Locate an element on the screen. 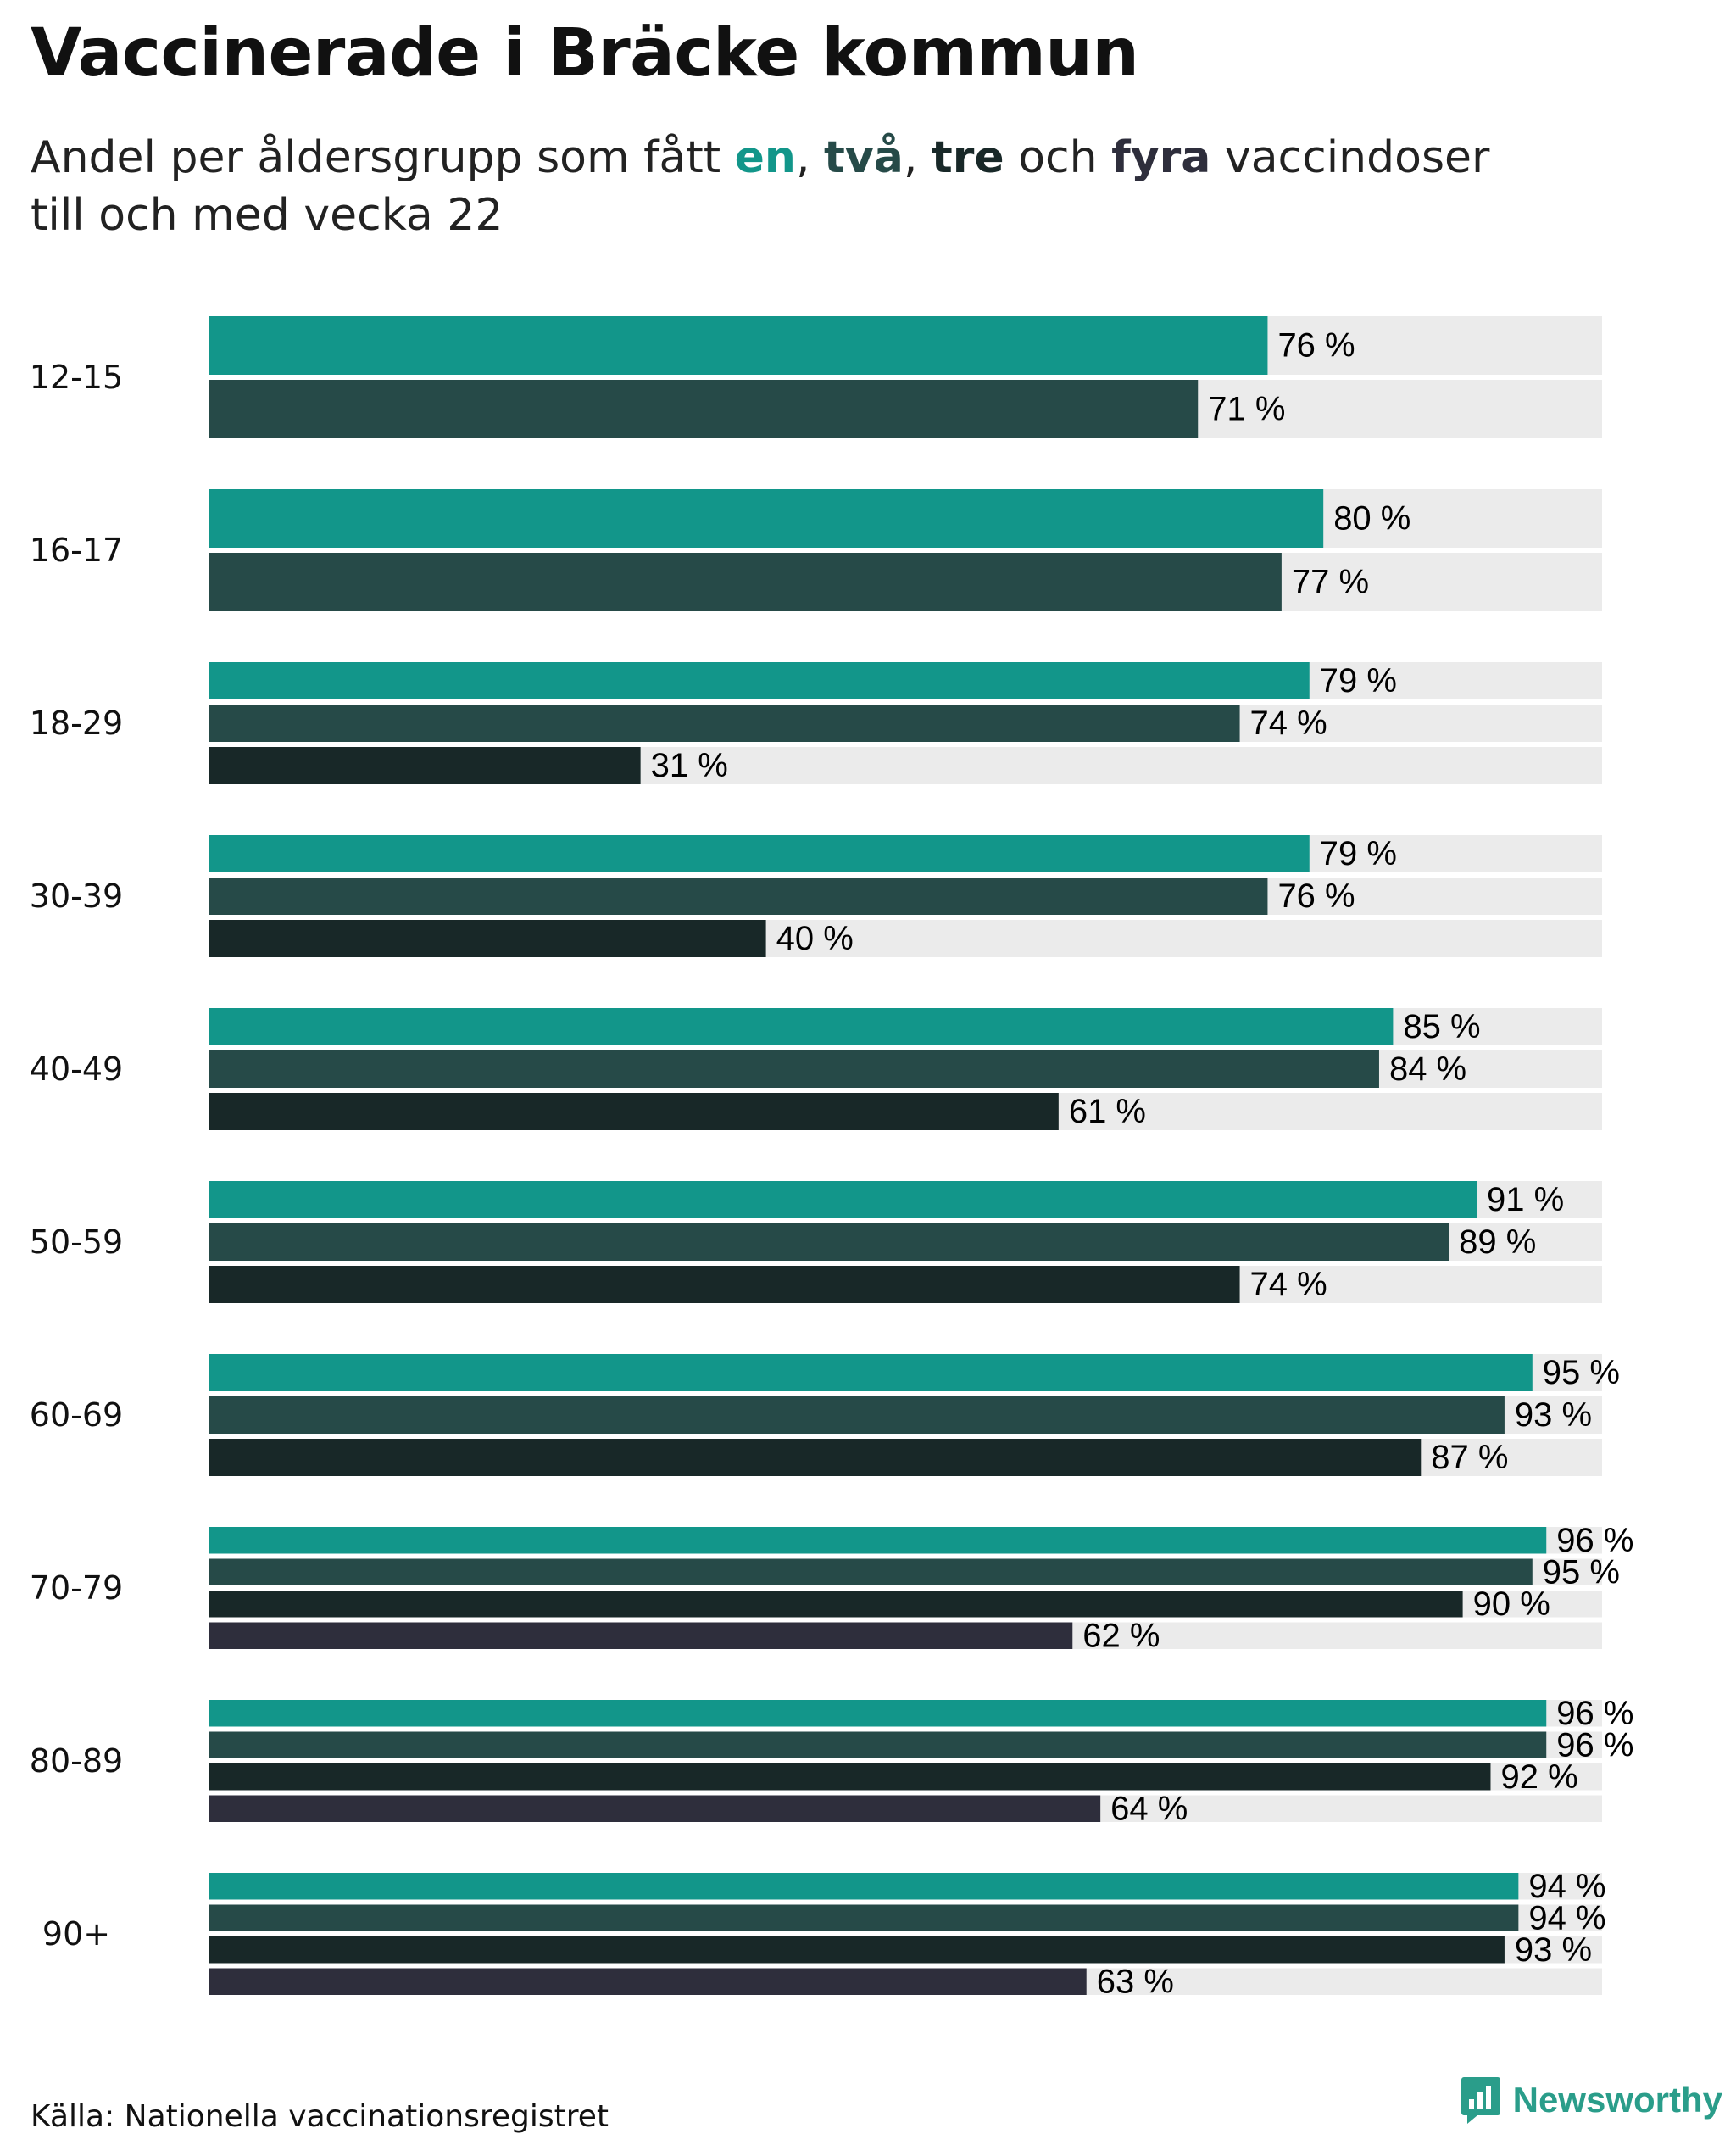  value-label: 80 % is located at coordinates (1371, 519).